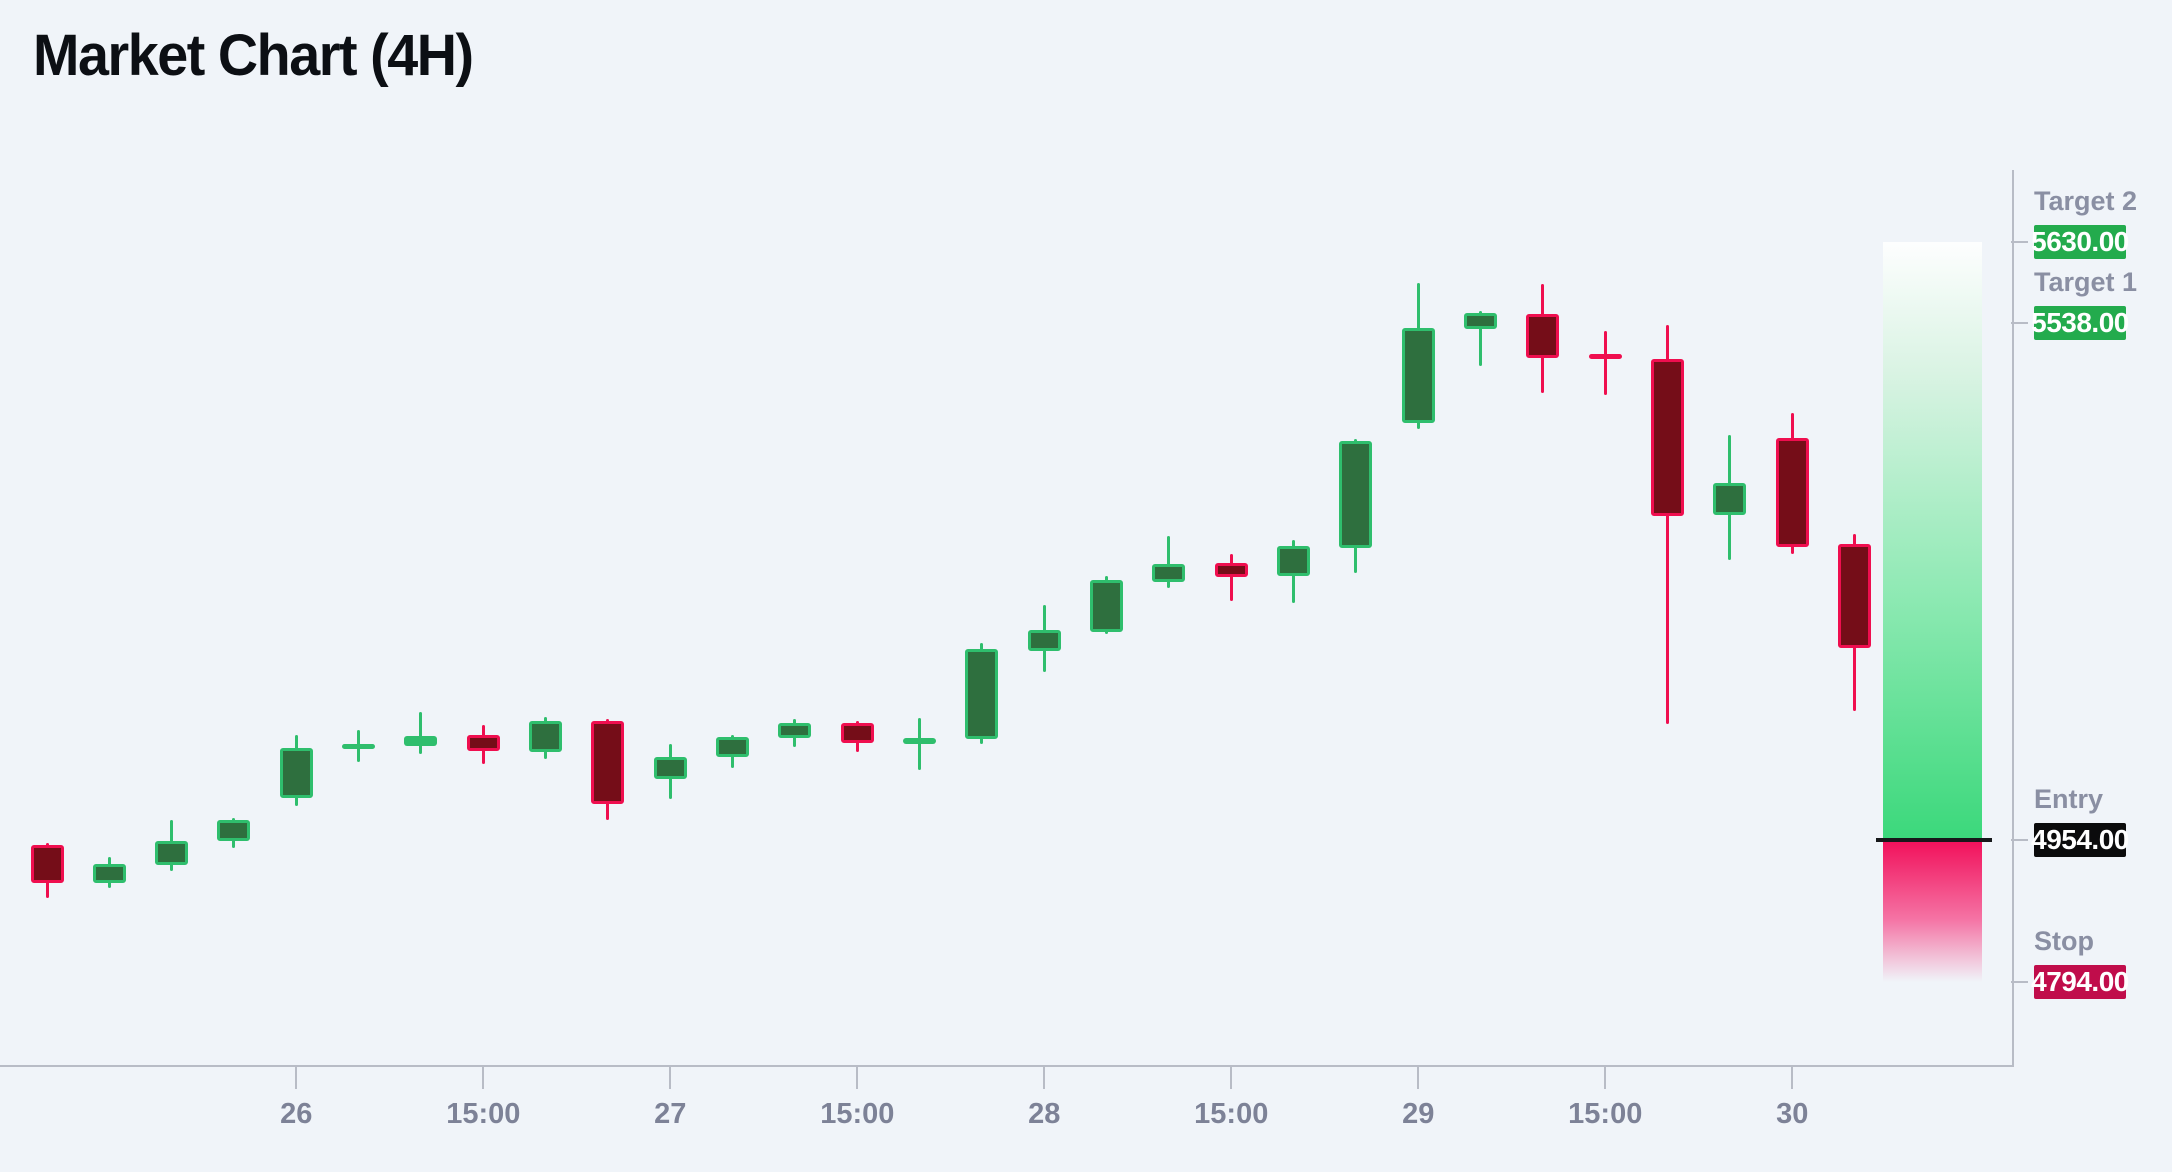 Image resolution: width=2172 pixels, height=1172 pixels. Describe the element at coordinates (1007, 1066) in the screenshot. I see `time-axis-line` at that location.